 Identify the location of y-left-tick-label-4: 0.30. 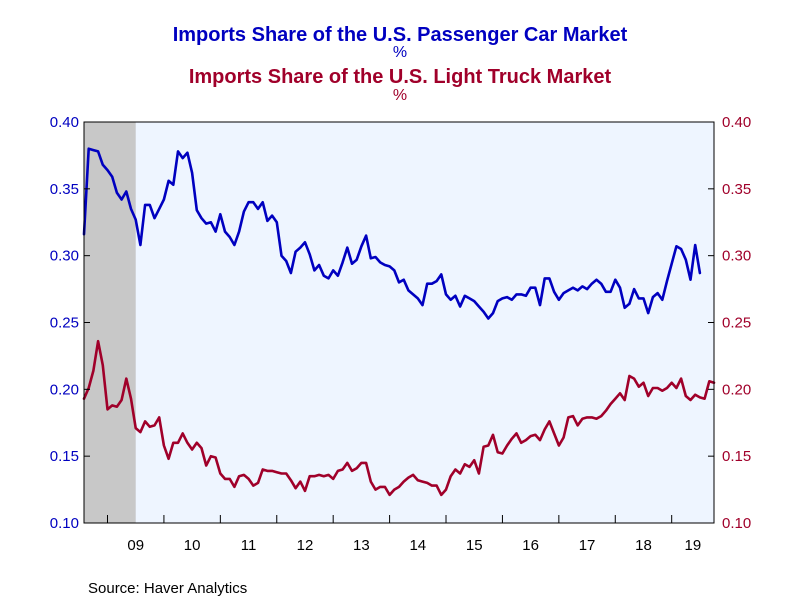
(64, 256).